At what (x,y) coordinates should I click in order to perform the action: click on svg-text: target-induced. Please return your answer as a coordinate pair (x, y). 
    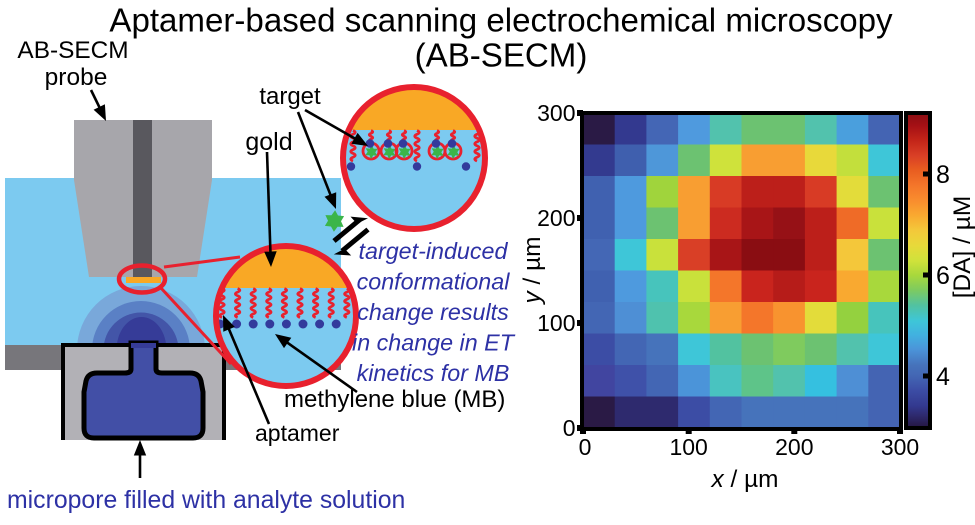
    Looking at the image, I should click on (434, 251).